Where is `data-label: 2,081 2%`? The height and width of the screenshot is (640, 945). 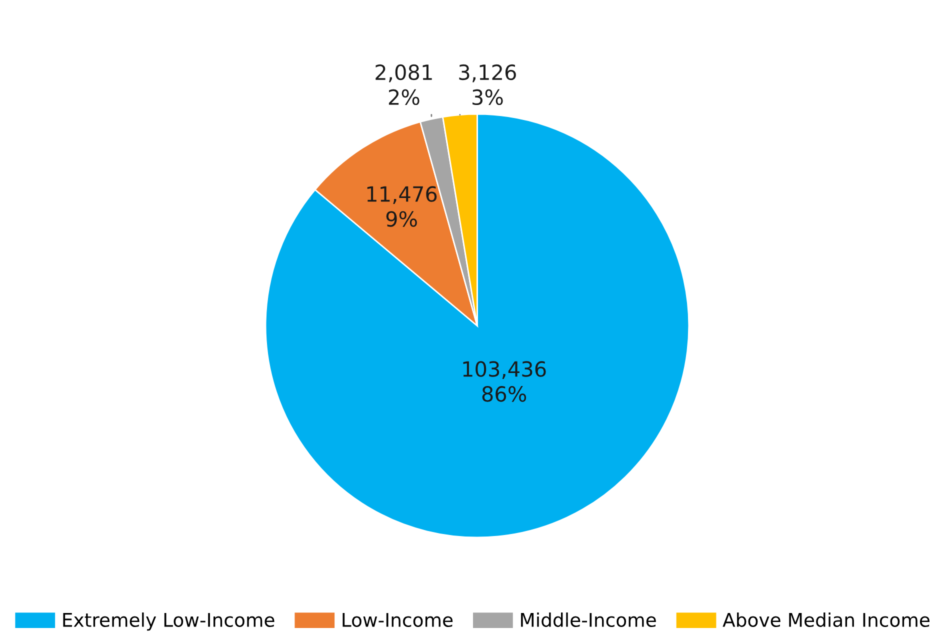
data-label: 2,081 2% is located at coordinates (404, 85).